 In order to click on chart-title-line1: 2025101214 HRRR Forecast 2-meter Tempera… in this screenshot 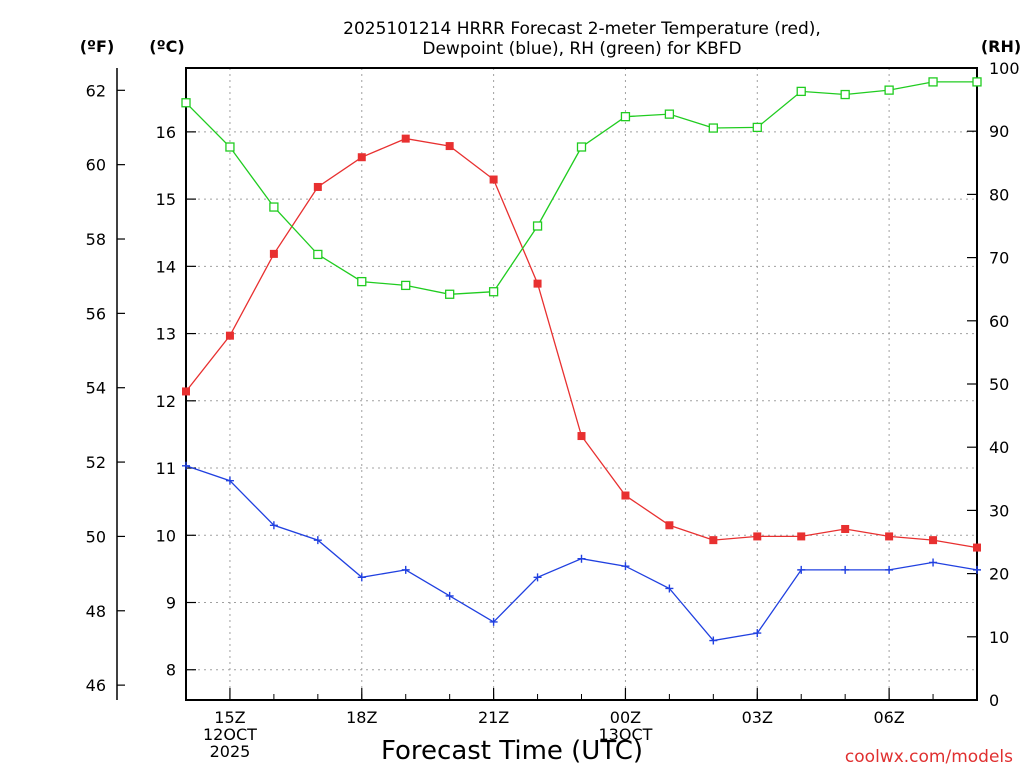, I will do `click(582, 29)`.